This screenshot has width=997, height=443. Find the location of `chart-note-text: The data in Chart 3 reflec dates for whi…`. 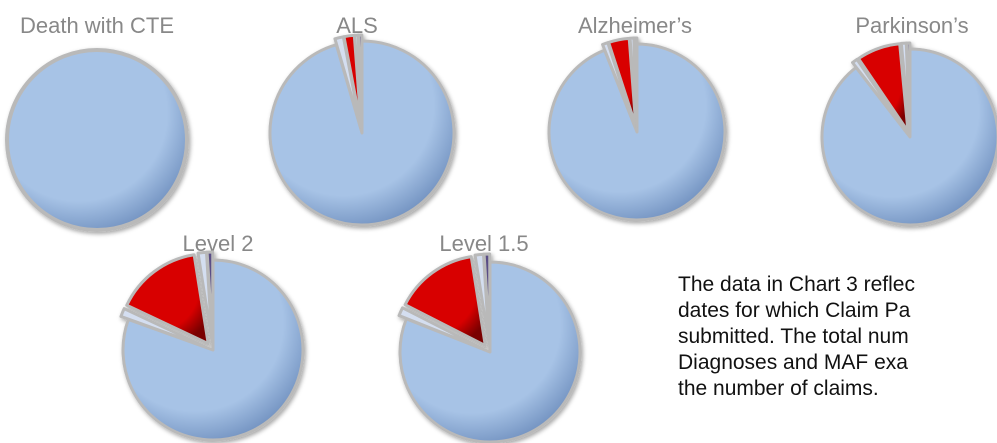

chart-note-text: The data in Chart 3 reflec dates for whi… is located at coordinates (837, 337).